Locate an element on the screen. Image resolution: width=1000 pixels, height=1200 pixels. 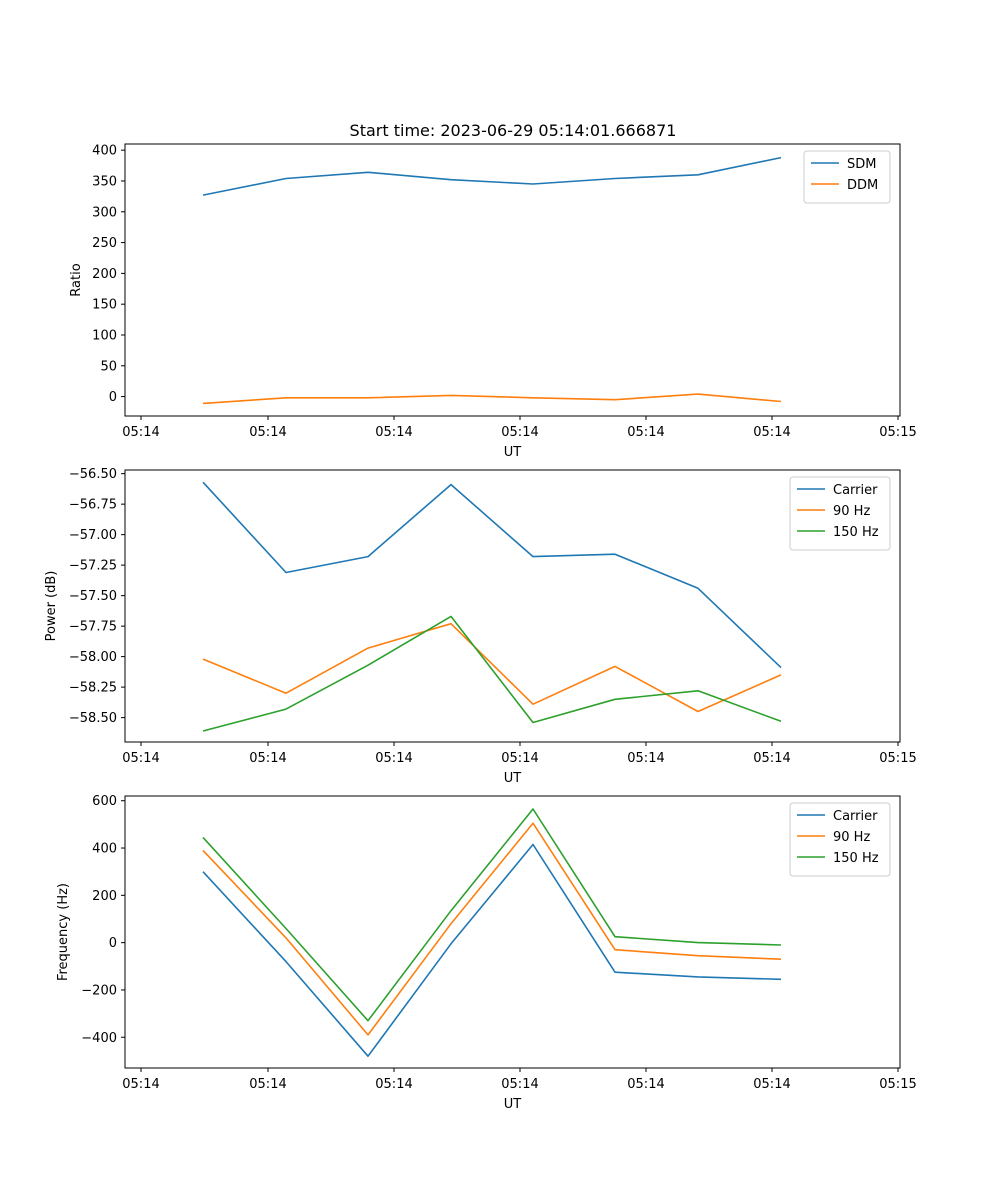
y-tick-label: −57.75 is located at coordinates (93, 627).